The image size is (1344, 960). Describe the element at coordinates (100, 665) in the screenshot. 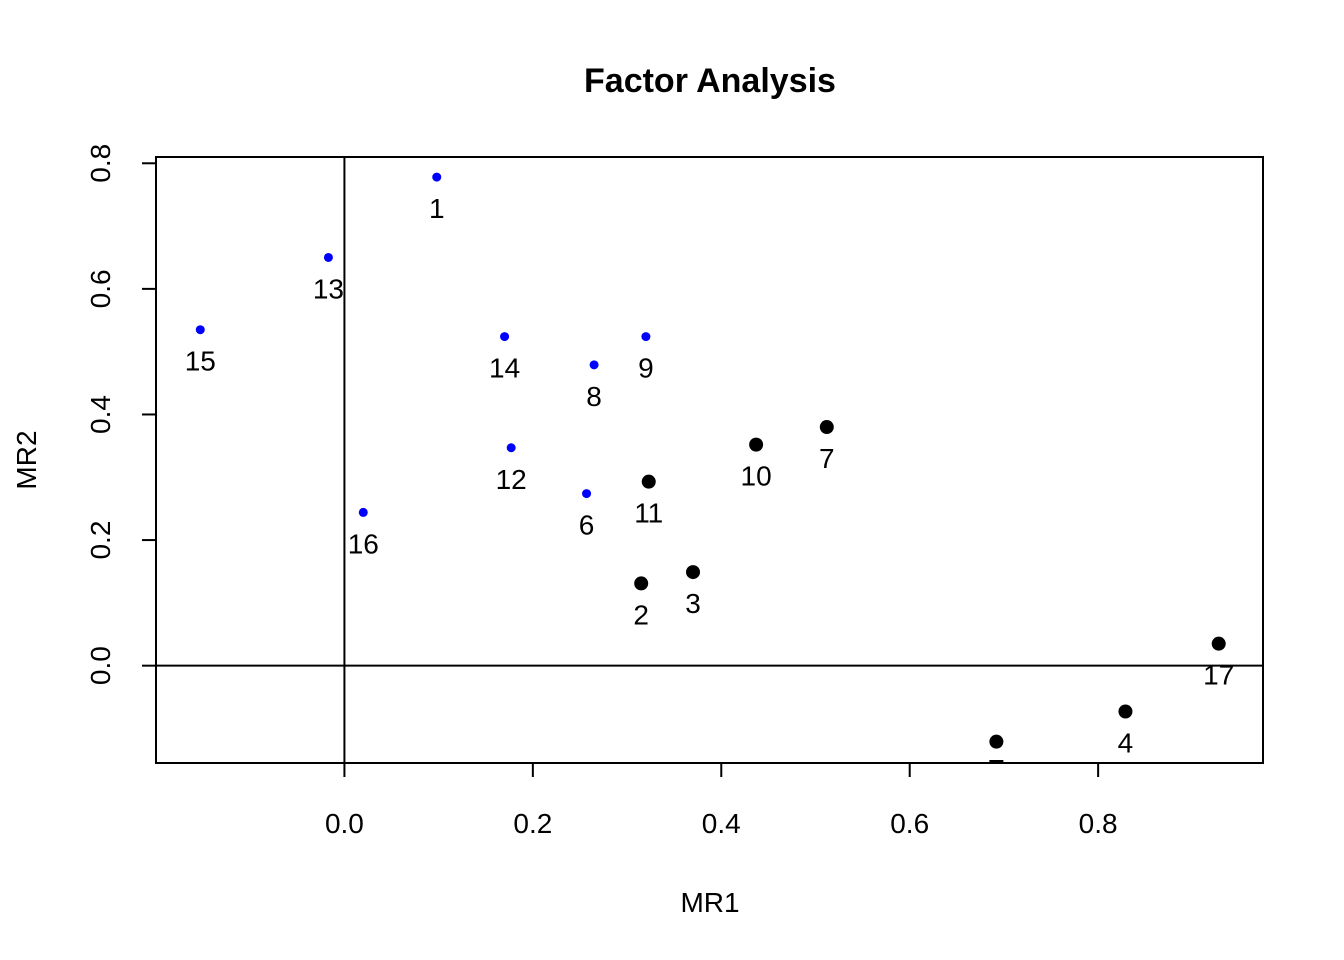

I see `y-tick-label: 0.0` at that location.